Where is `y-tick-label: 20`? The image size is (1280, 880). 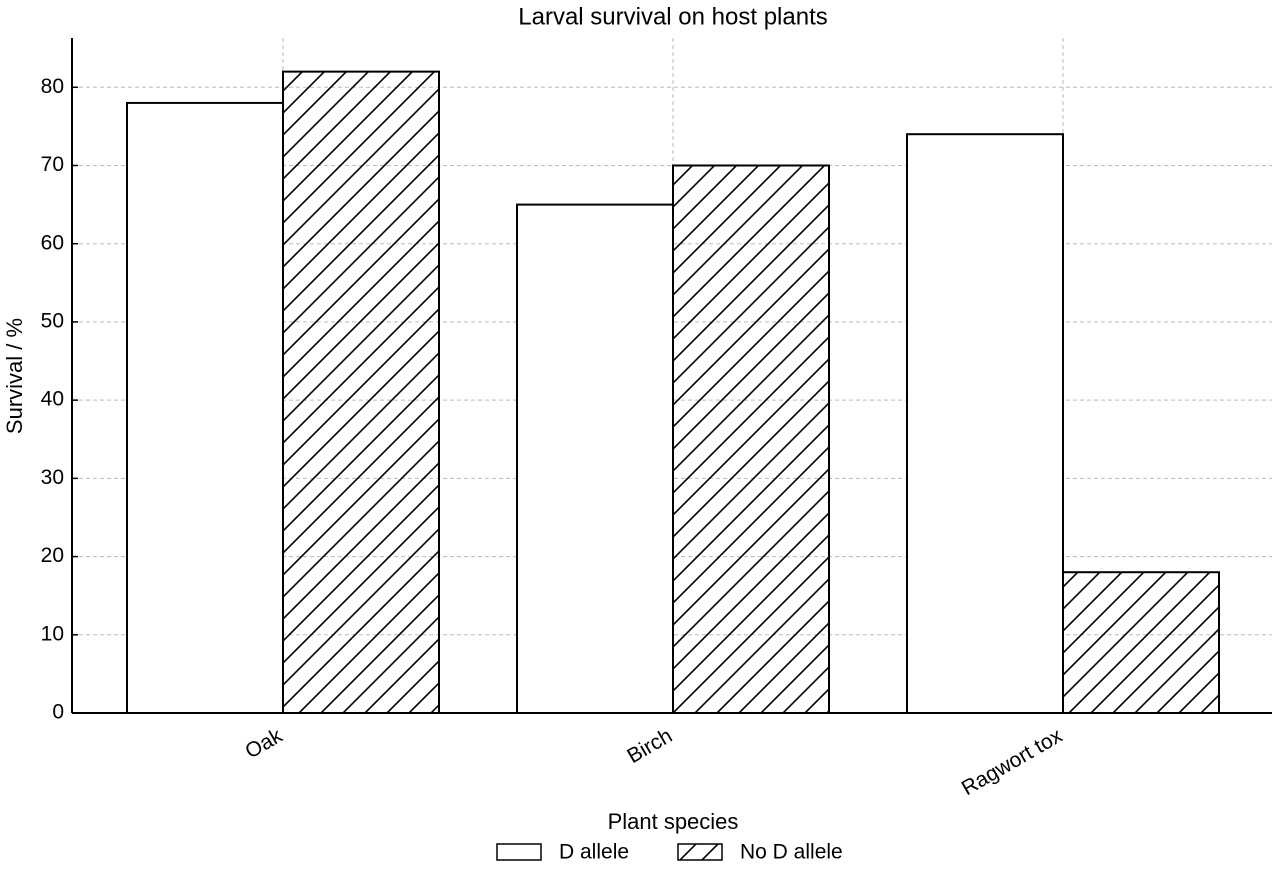 y-tick-label: 20 is located at coordinates (52, 555).